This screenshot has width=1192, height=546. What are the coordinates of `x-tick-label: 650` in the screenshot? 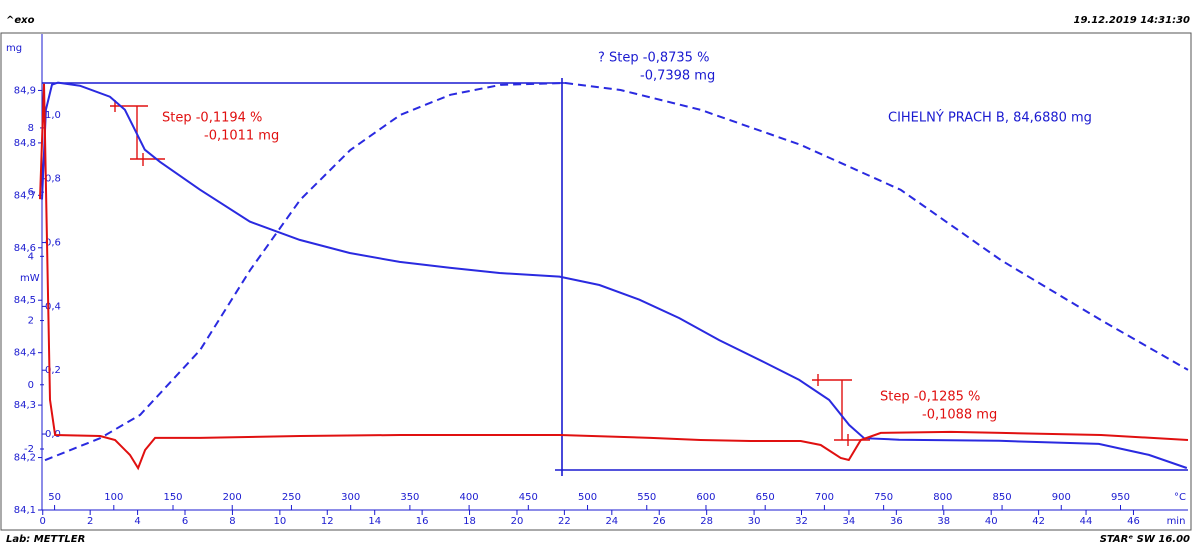 It's located at (765, 497).